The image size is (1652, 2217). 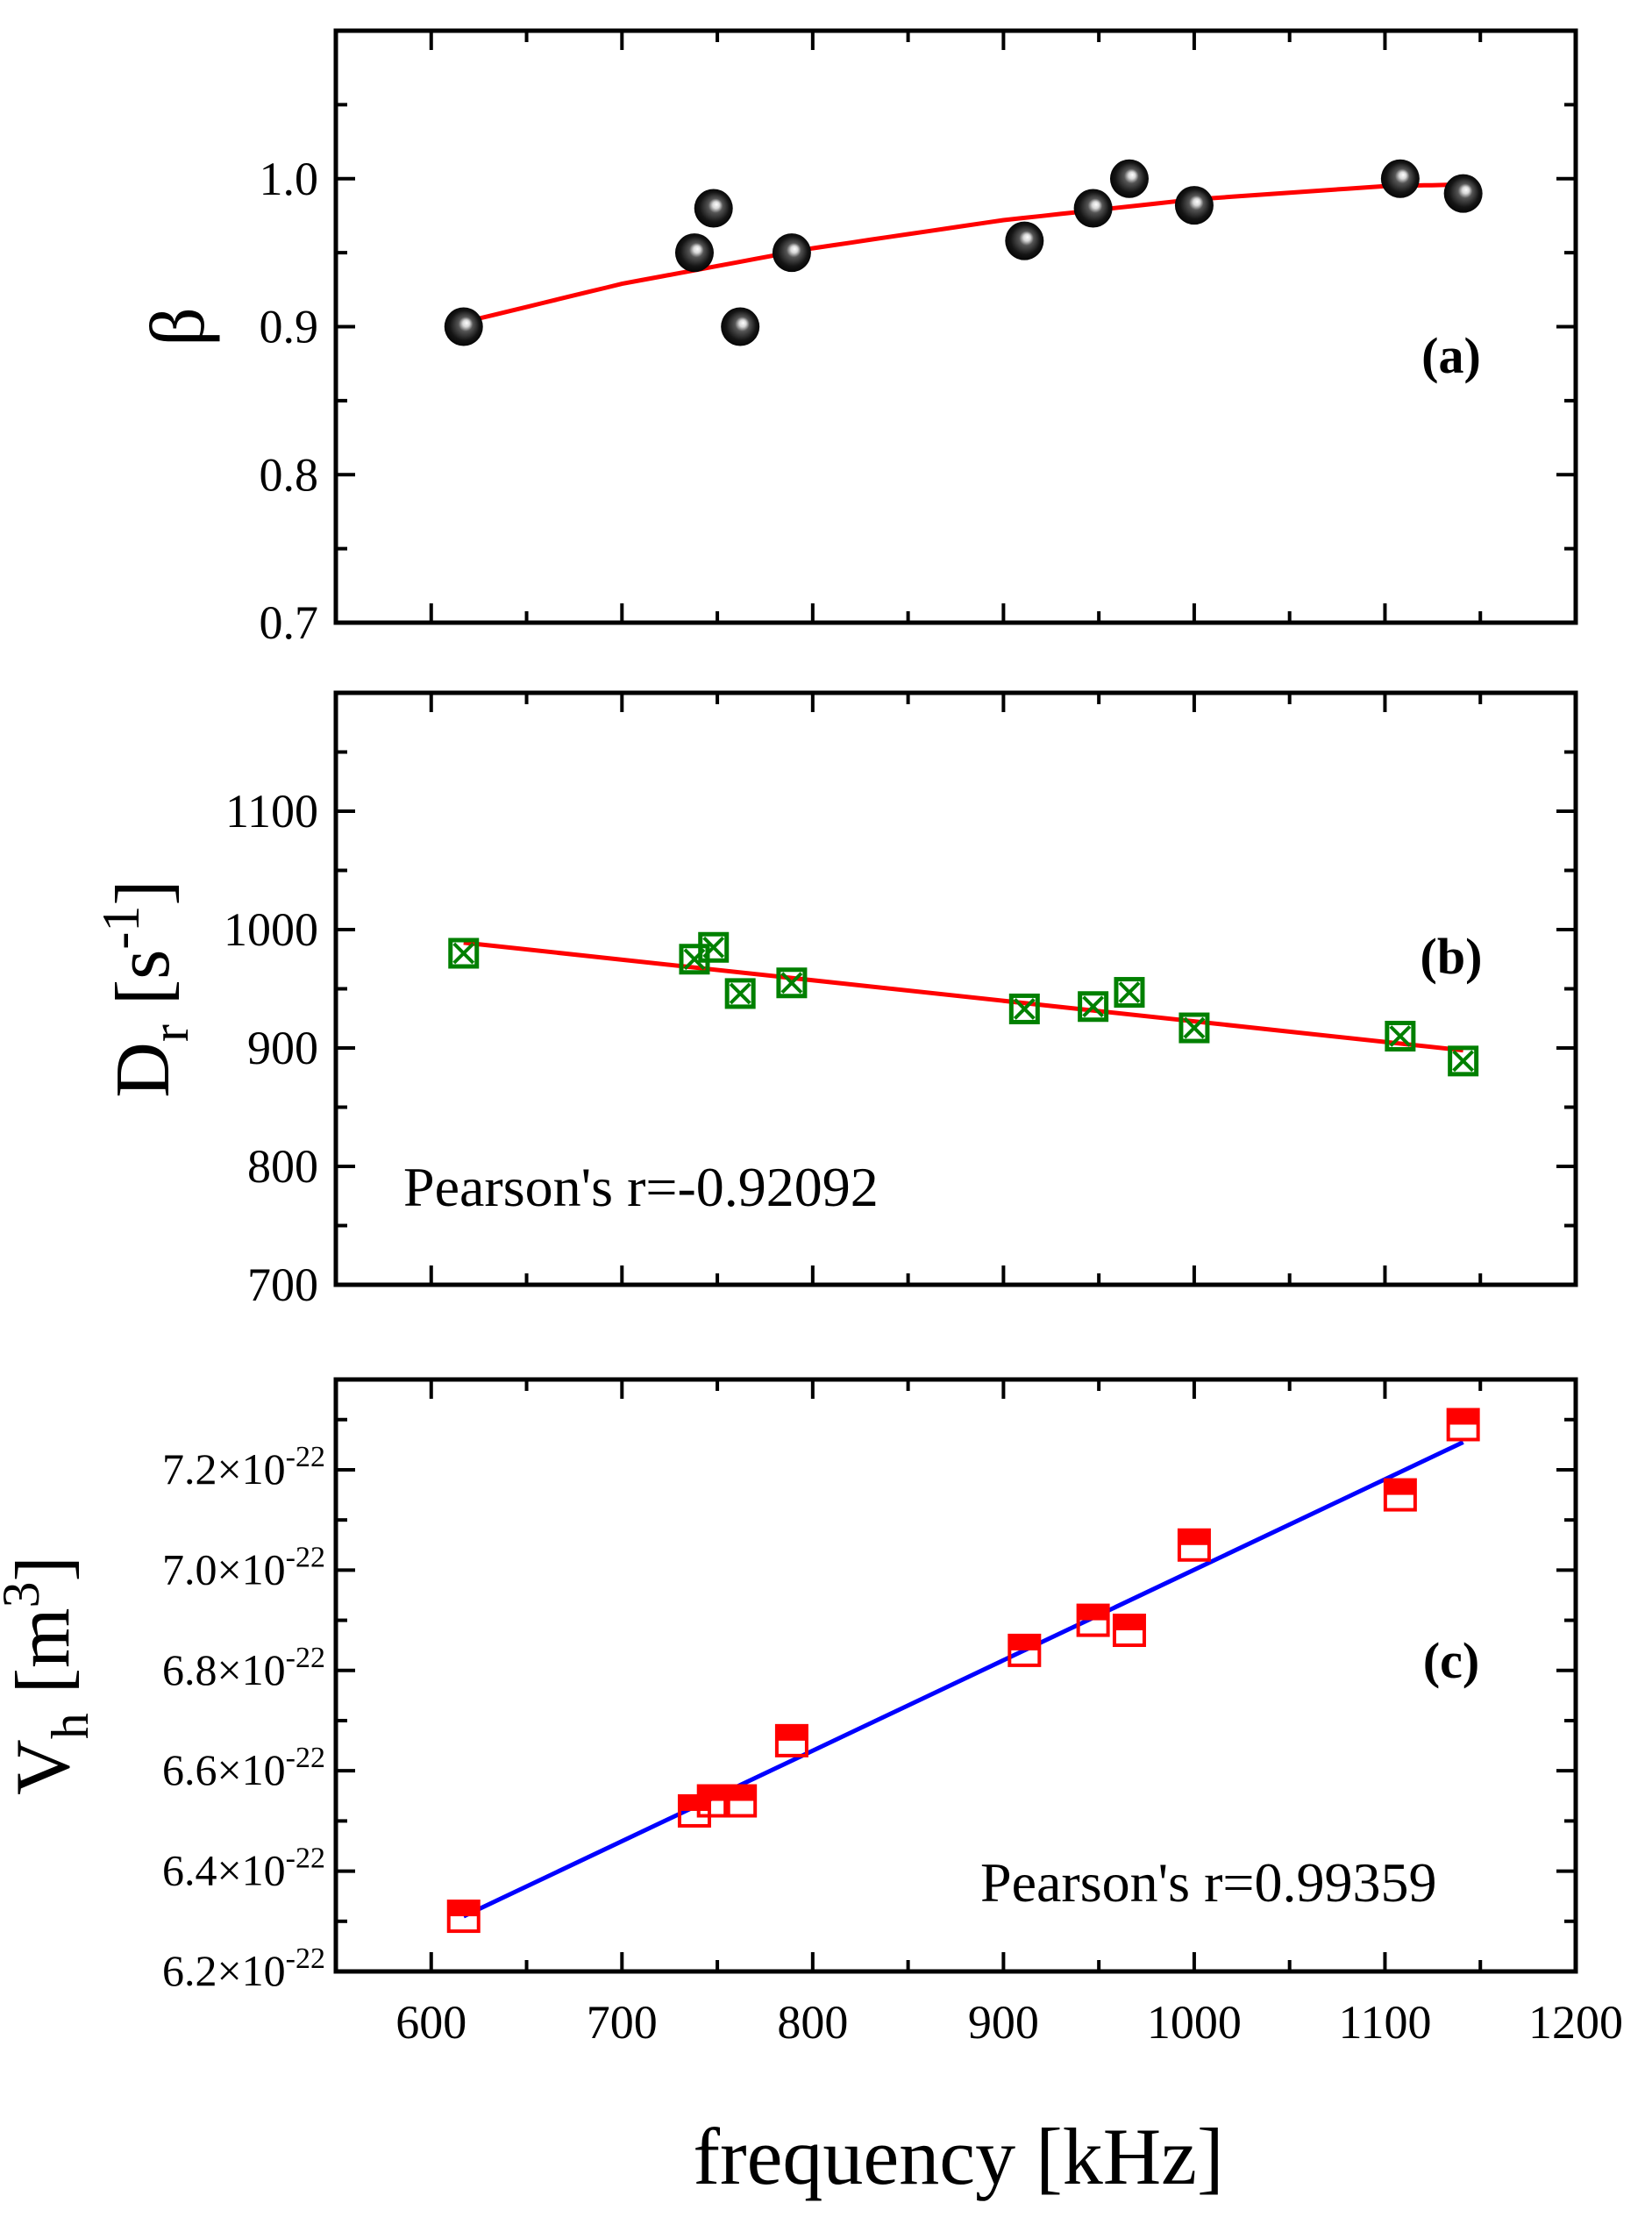 I want to click on y-axis-label: β, so click(x=178, y=326).